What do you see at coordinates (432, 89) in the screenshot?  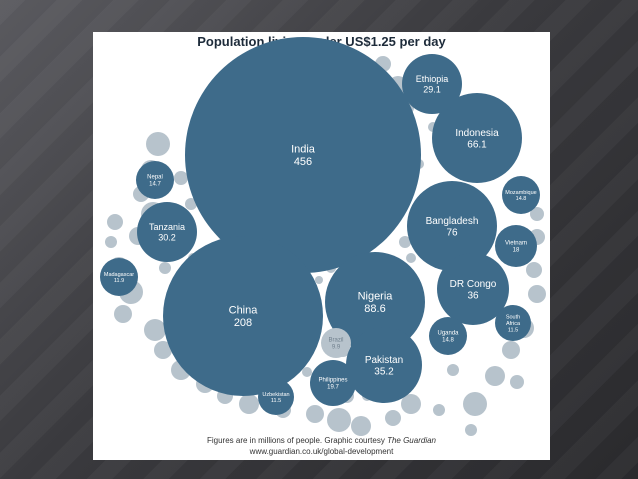 I see `bubble-ethiopia-value: 29.1` at bounding box center [432, 89].